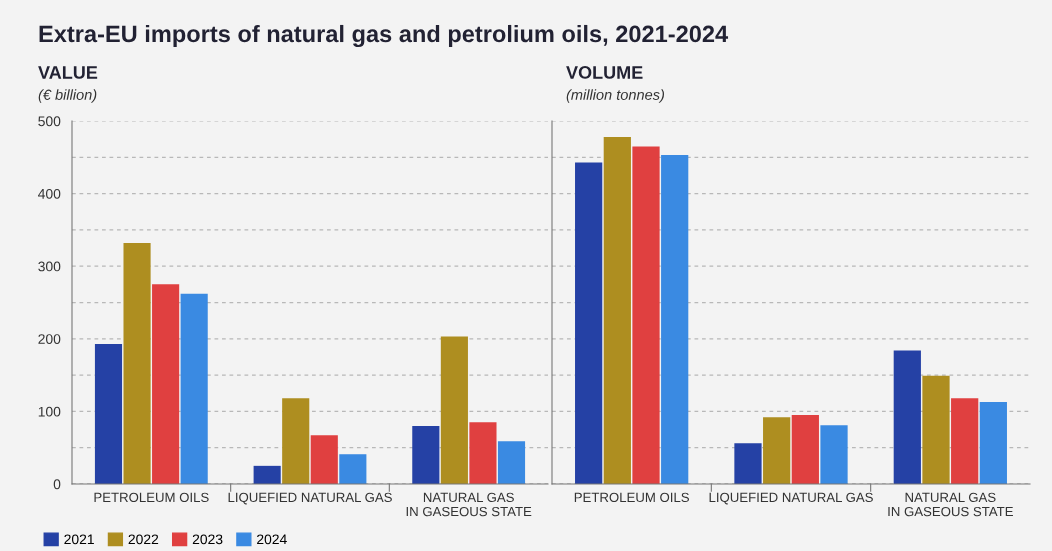 Image resolution: width=1052 pixels, height=551 pixels. What do you see at coordinates (207, 539) in the screenshot?
I see `legend-label: 2023` at bounding box center [207, 539].